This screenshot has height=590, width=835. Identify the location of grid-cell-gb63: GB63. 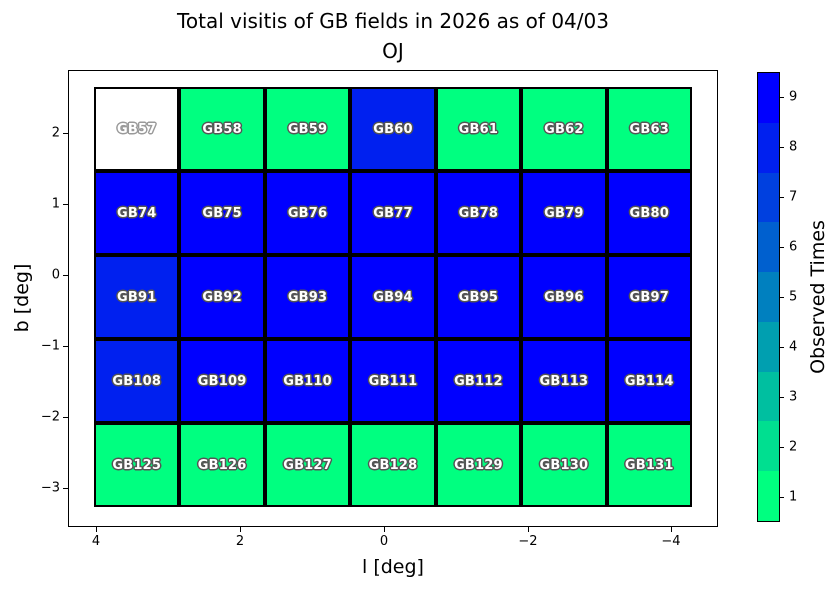
(649, 129).